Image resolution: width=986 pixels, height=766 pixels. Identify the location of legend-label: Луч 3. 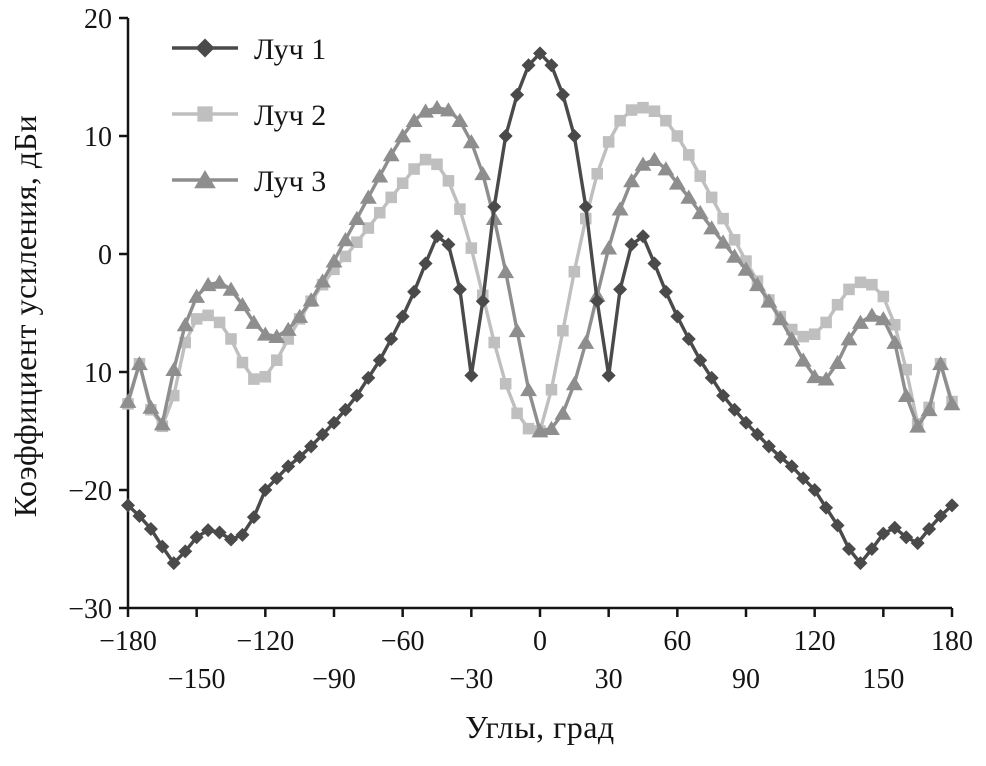
(290, 181).